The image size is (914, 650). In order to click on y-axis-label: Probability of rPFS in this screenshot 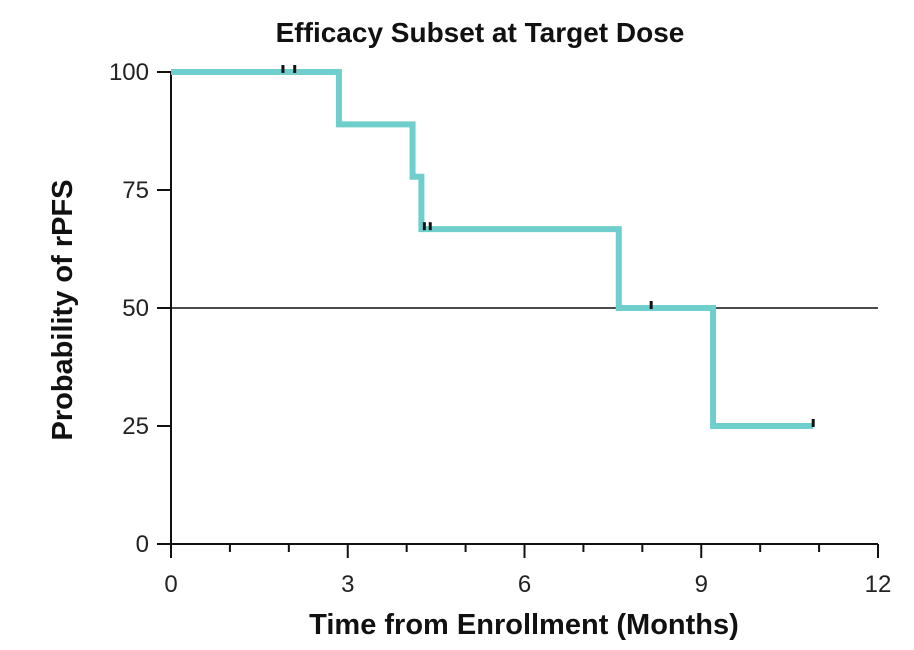, I will do `click(63, 309)`.